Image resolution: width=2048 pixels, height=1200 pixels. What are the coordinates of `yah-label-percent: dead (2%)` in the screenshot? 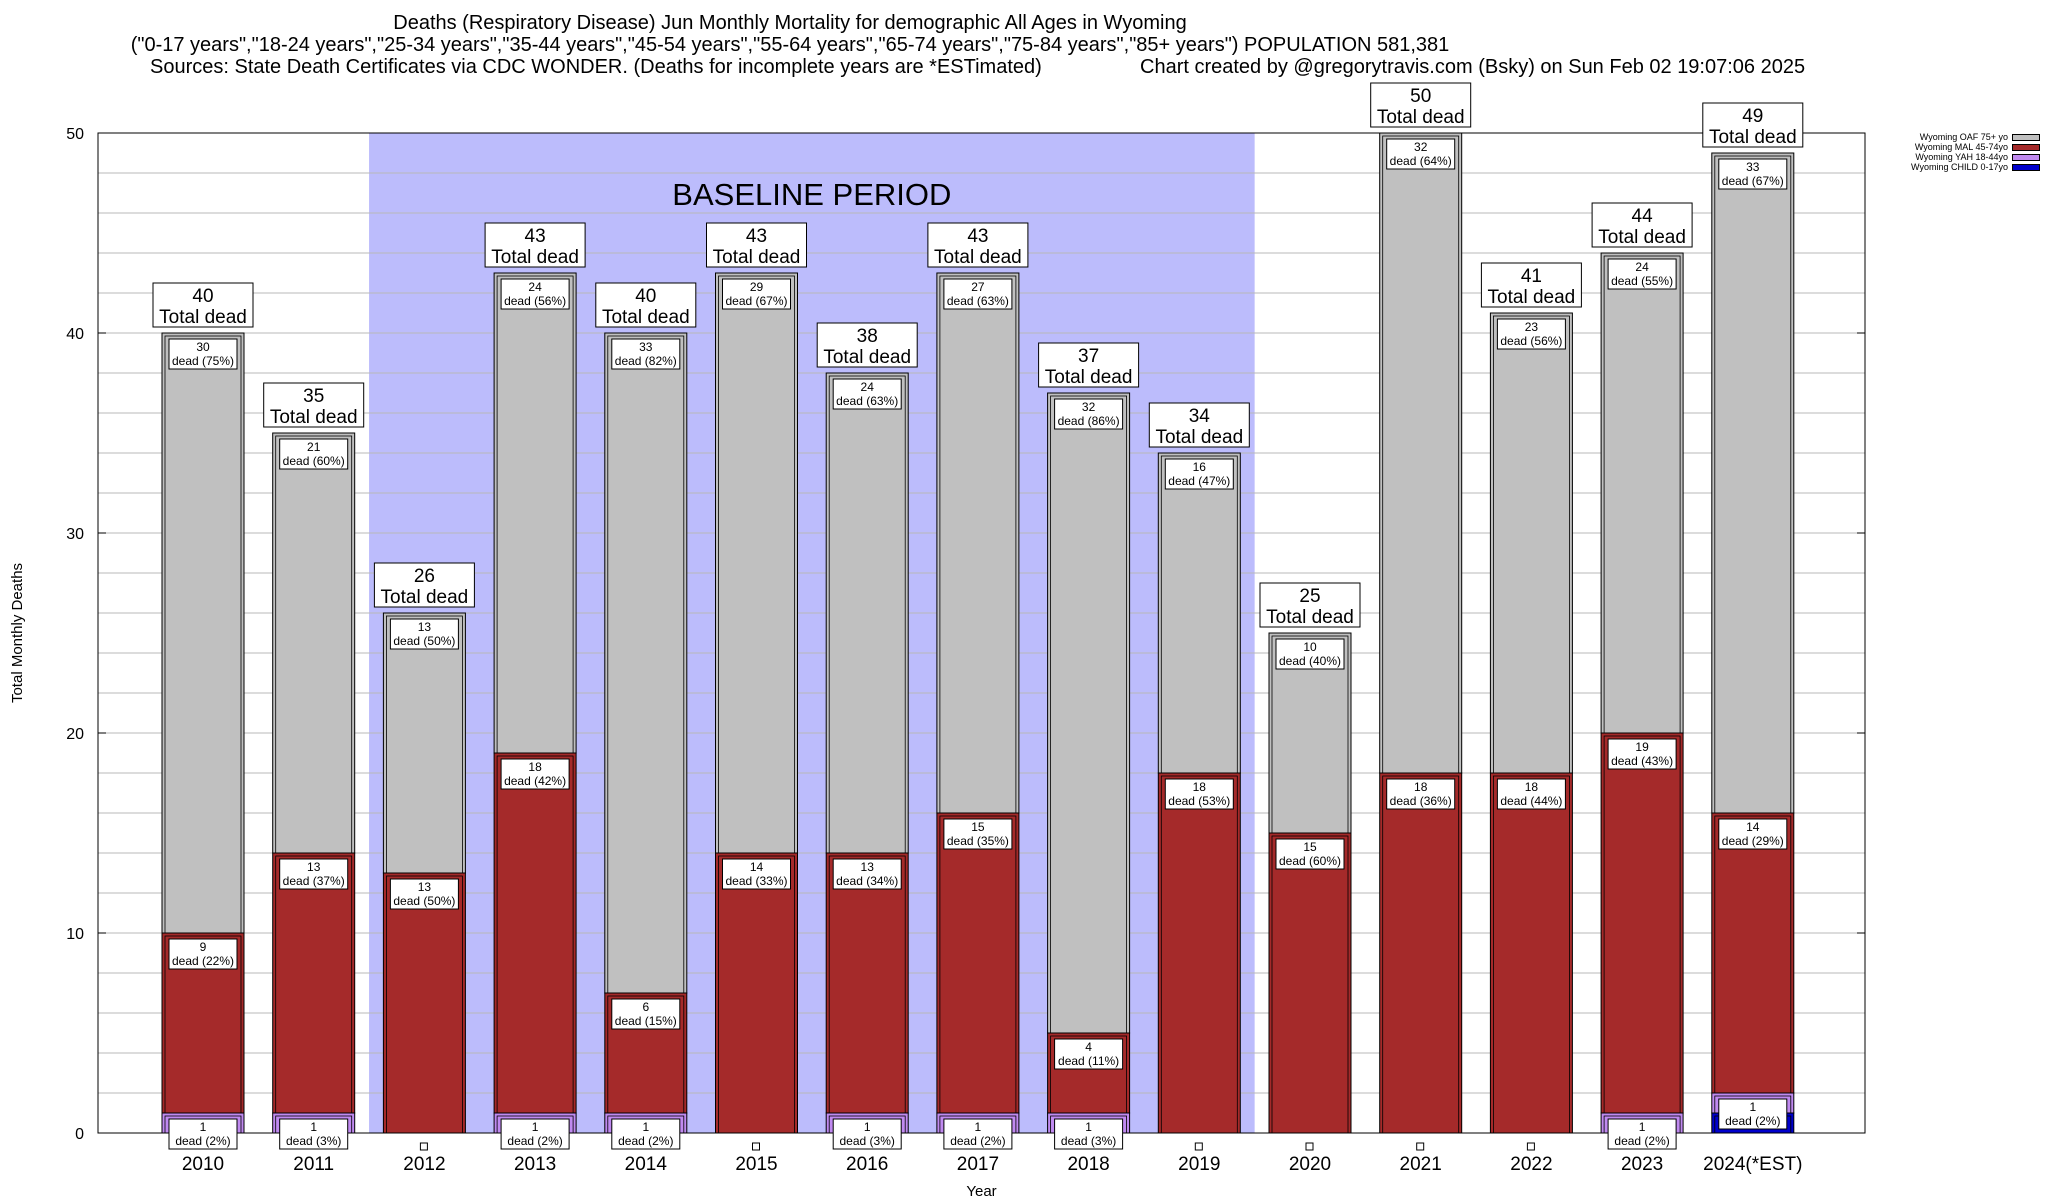 It's located at (977, 1141).